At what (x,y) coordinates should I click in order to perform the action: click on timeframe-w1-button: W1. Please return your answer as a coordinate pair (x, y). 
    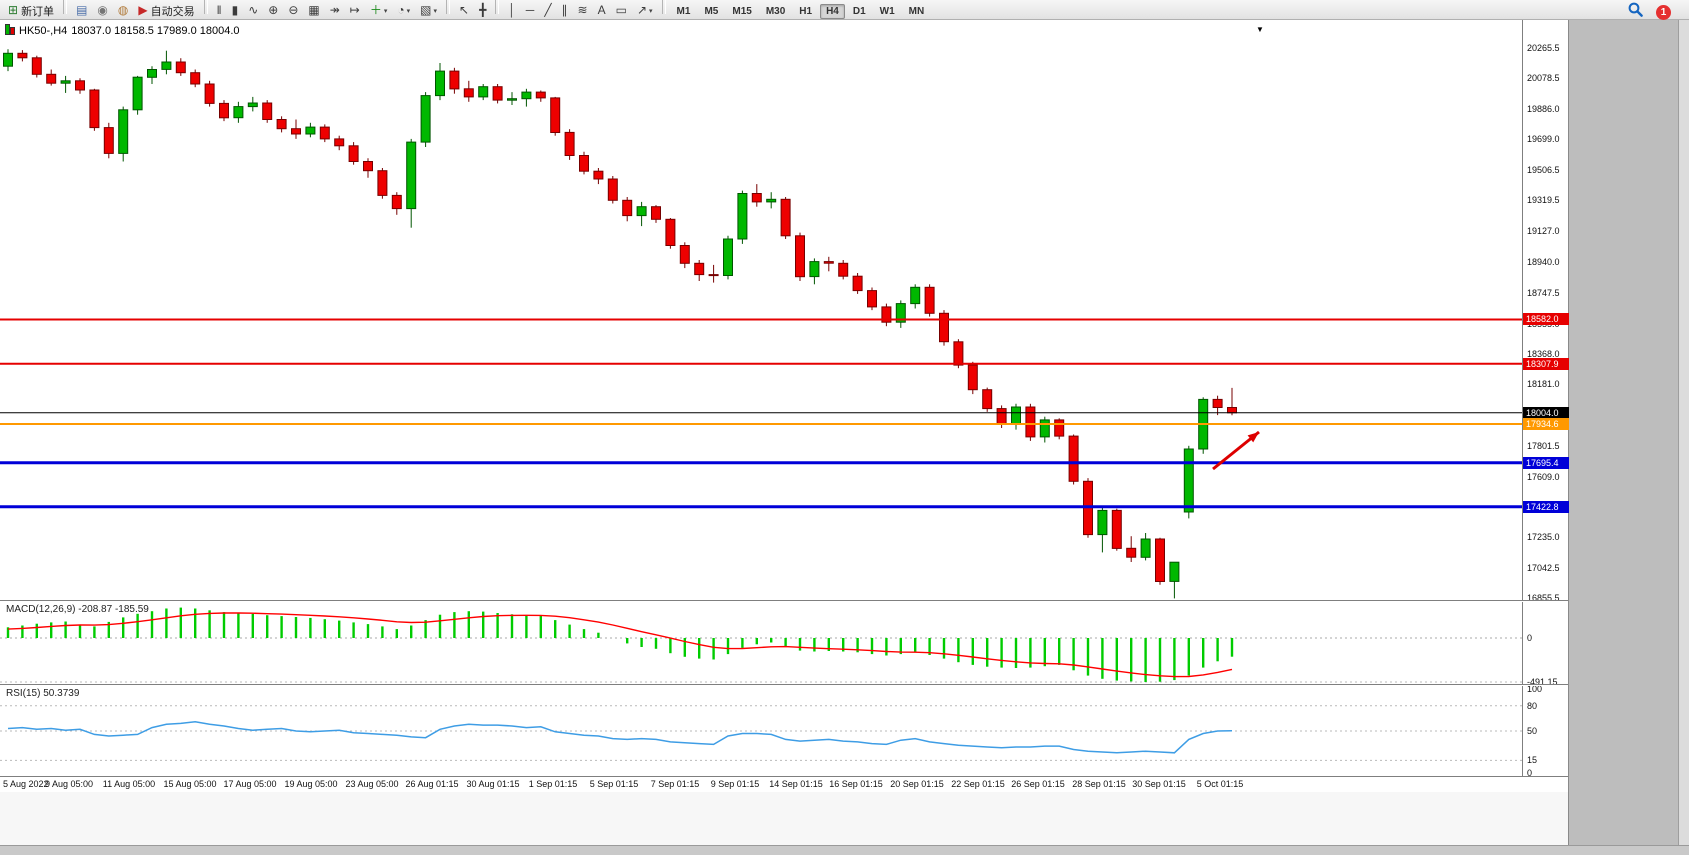
    Looking at the image, I should click on (887, 11).